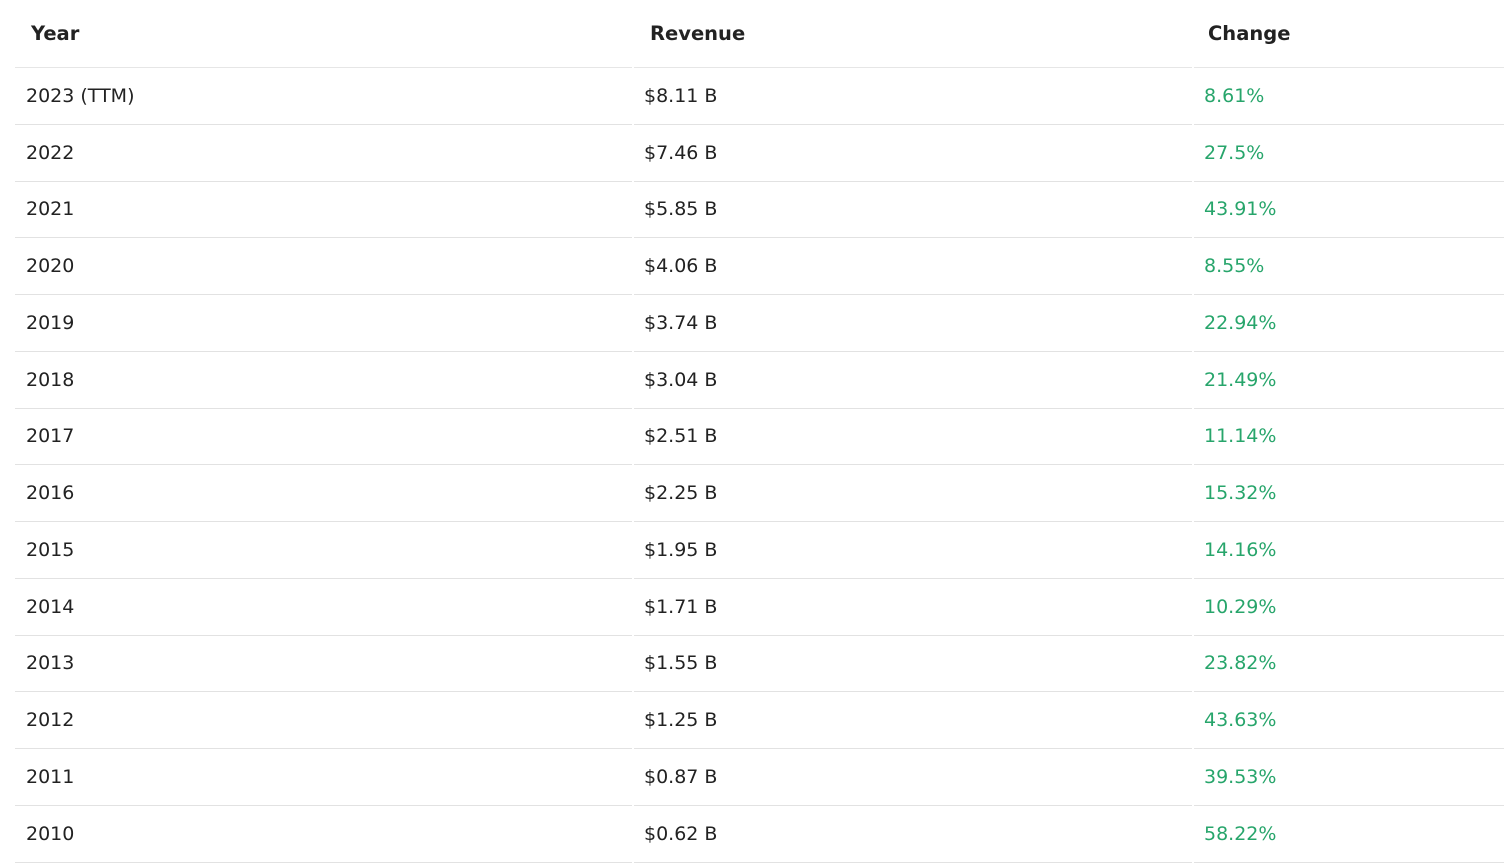 This screenshot has width=1504, height=863. I want to click on table-row: 2019 $3.74 B 22.94%, so click(759, 323).